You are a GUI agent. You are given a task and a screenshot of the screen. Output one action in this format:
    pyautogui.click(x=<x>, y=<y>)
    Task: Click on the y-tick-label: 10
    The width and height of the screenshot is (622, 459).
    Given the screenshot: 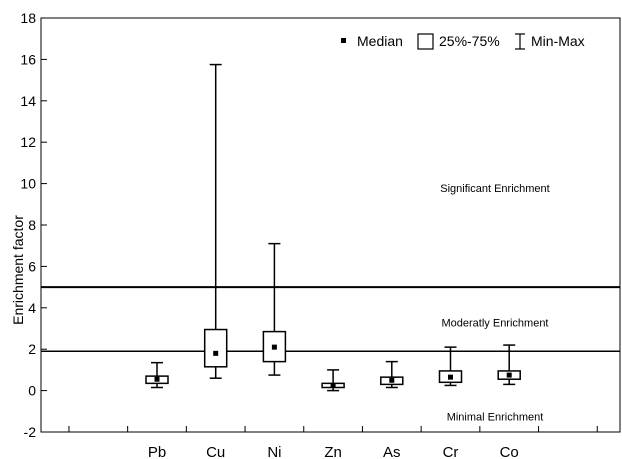 What is the action you would take?
    pyautogui.click(x=28, y=184)
    